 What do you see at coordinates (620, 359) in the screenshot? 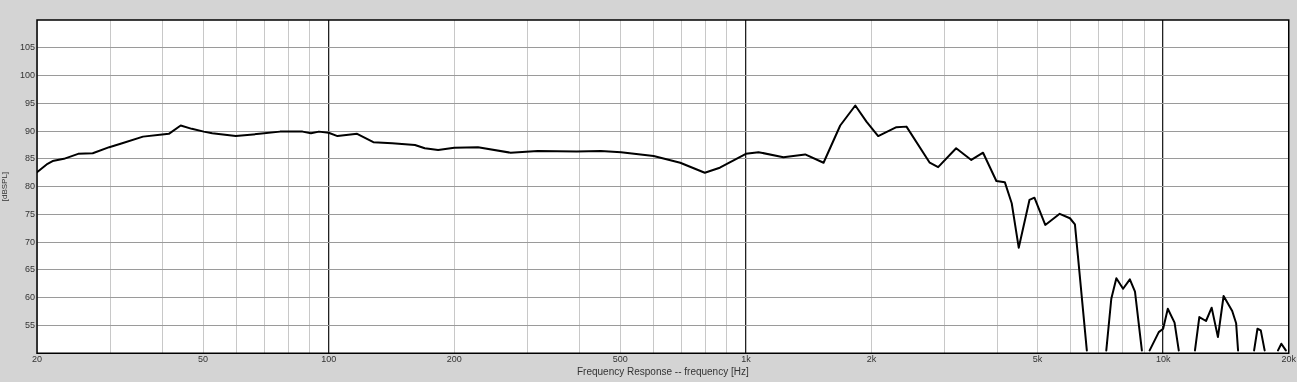
I see `x-tick-label: 500` at bounding box center [620, 359].